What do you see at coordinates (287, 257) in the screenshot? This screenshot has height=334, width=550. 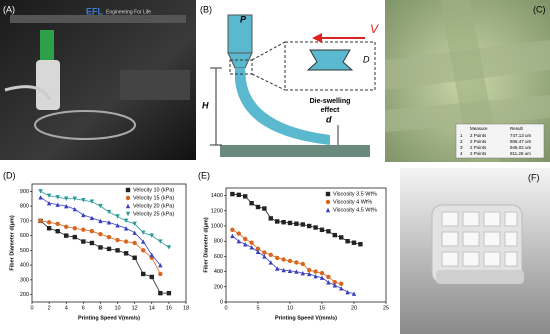 I see `series-line` at bounding box center [287, 257].